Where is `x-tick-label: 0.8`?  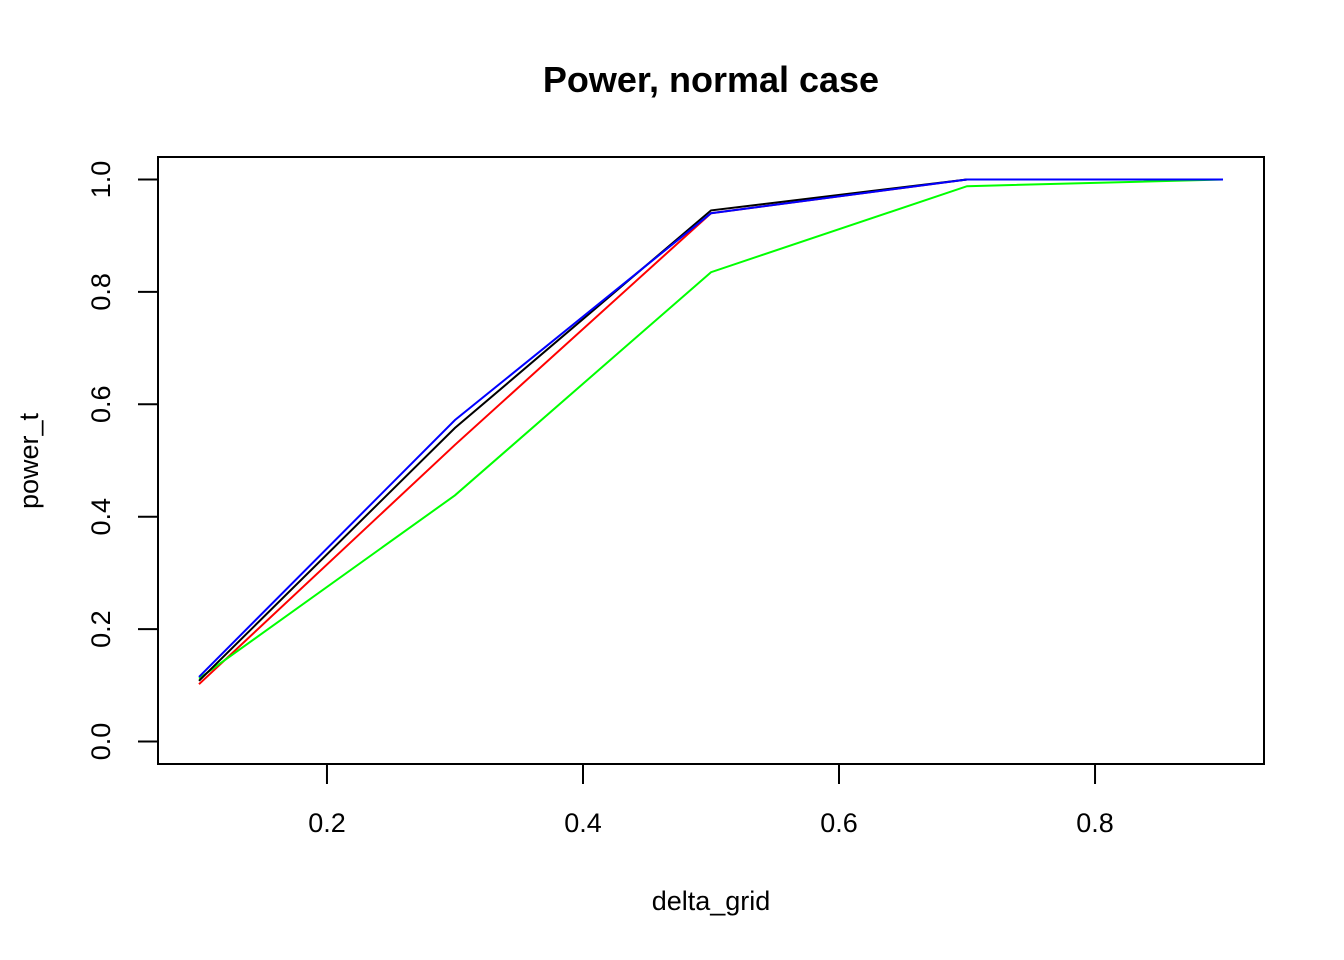
x-tick-label: 0.8 is located at coordinates (1095, 823).